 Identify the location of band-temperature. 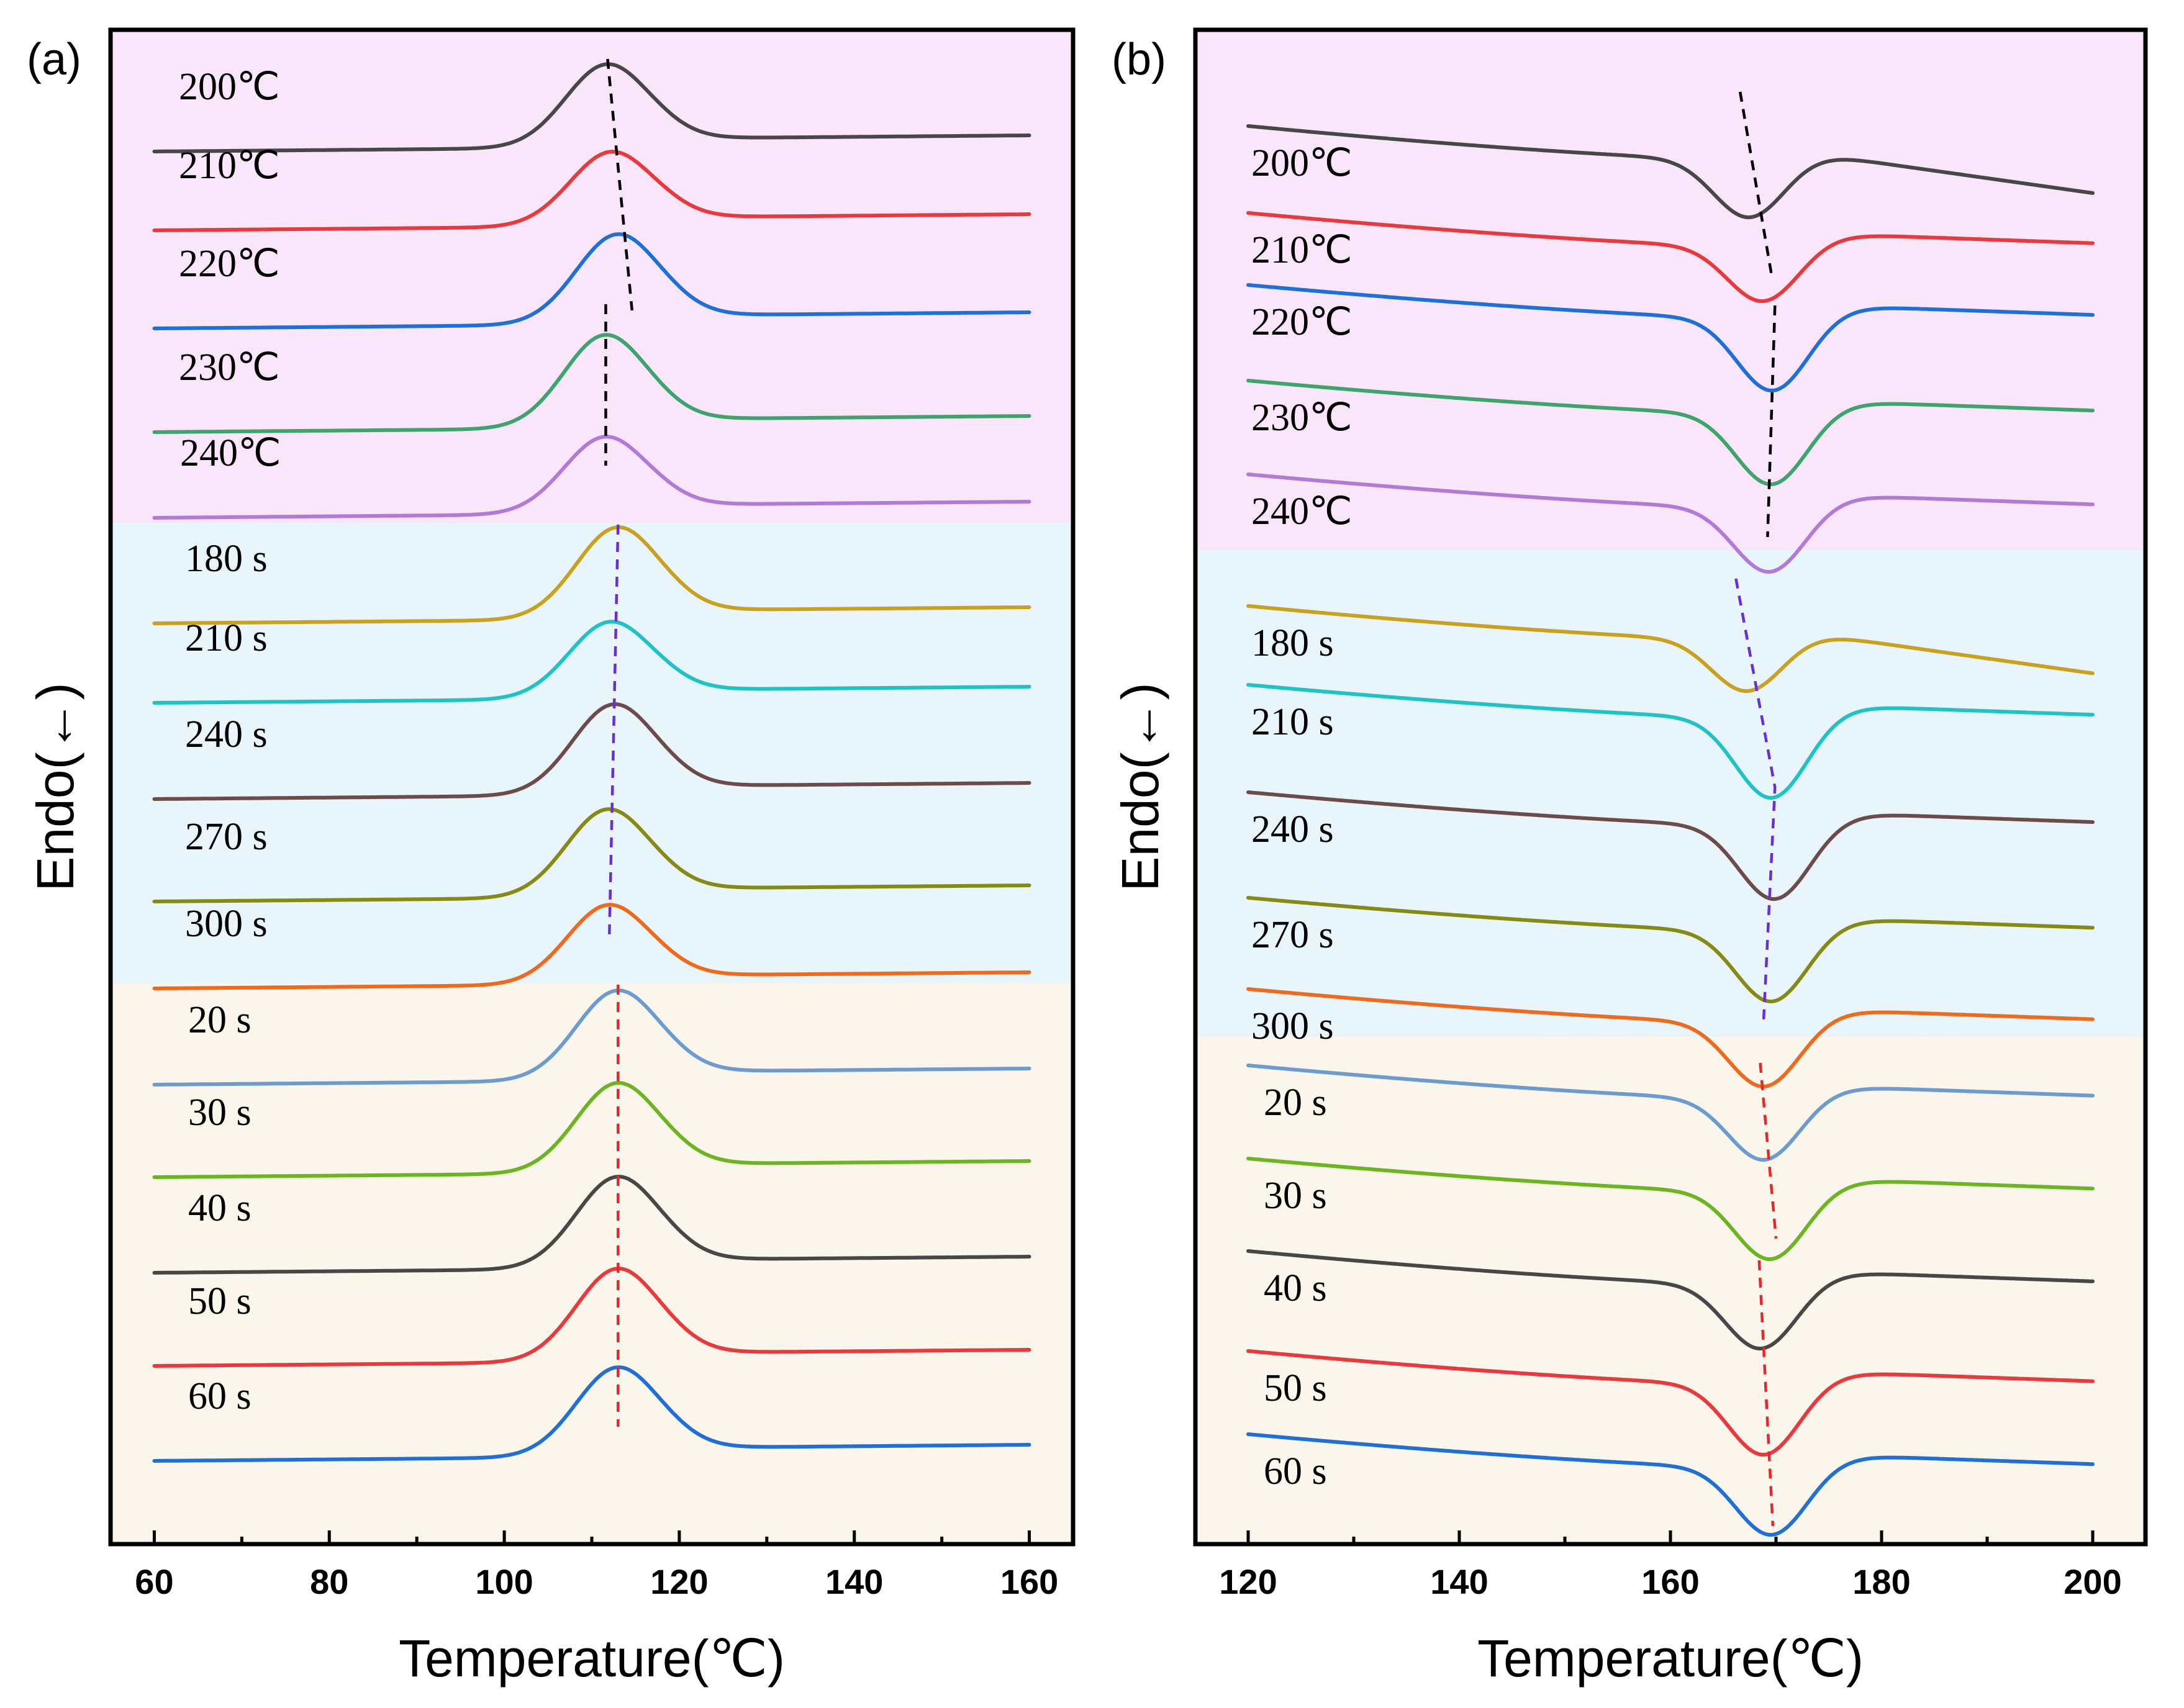
(1670, 290).